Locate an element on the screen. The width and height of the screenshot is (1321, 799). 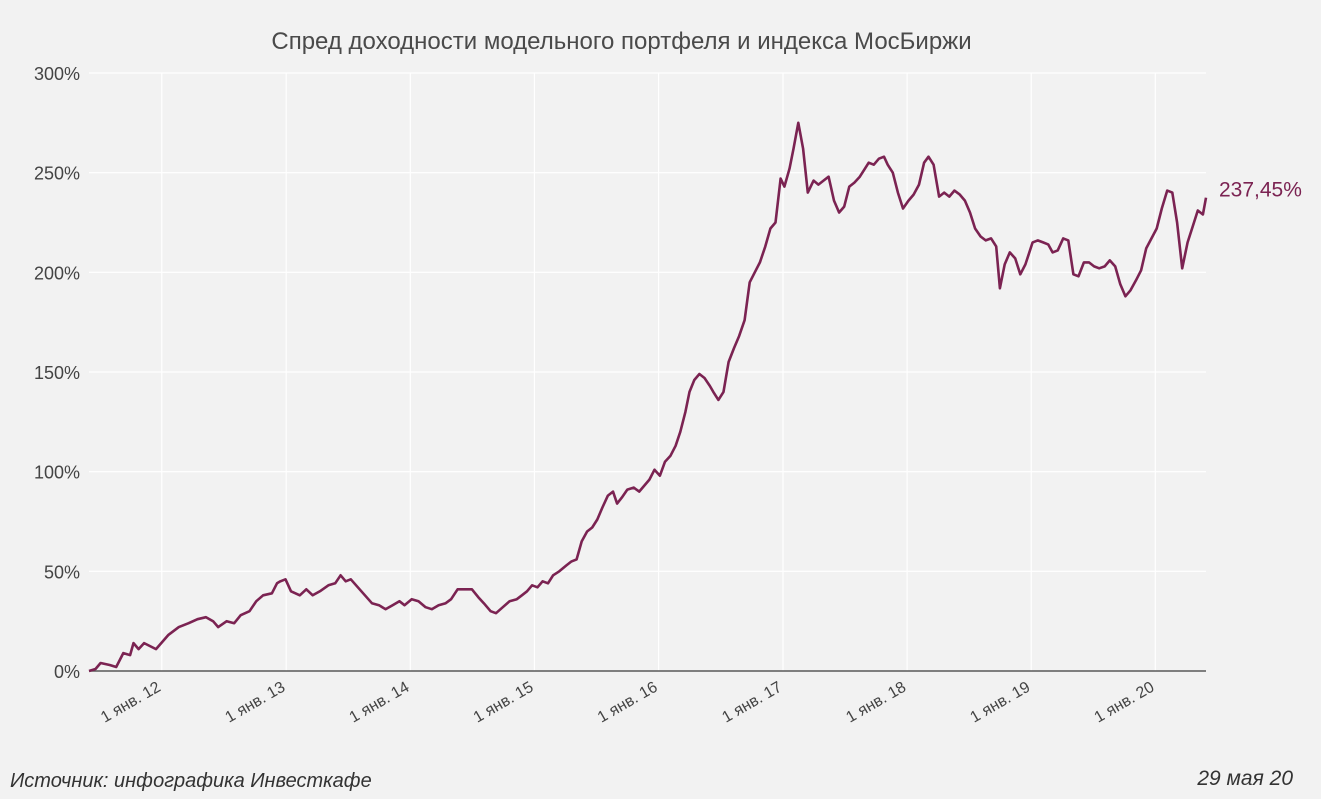
end-value-label: 237,45% is located at coordinates (1260, 190).